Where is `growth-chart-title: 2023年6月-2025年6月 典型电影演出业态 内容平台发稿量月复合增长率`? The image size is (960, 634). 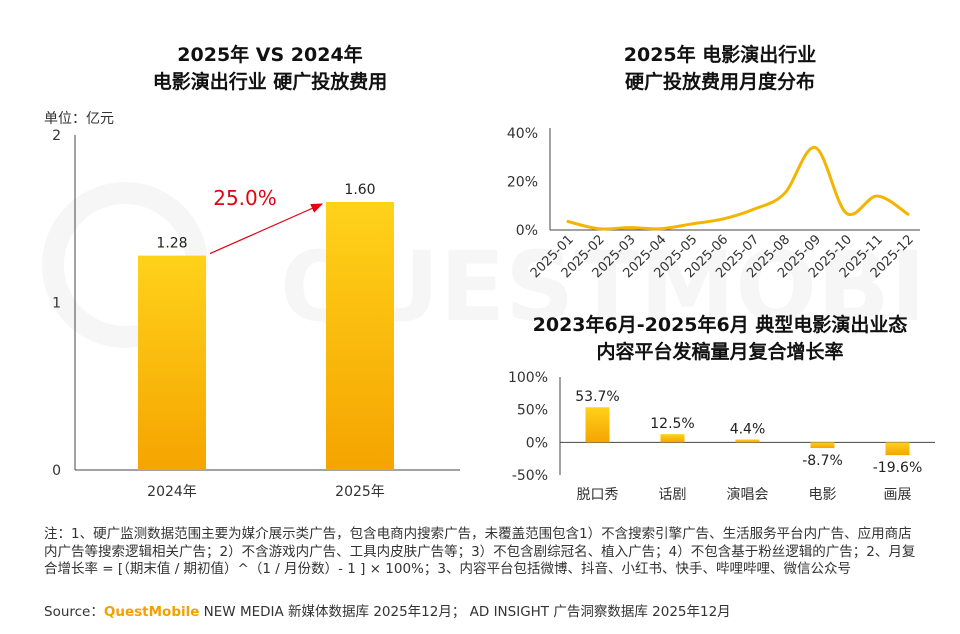 growth-chart-title: 2023年6月-2025年6月 典型电影演出业态 内容平台发稿量月复合增长率 is located at coordinates (720, 339).